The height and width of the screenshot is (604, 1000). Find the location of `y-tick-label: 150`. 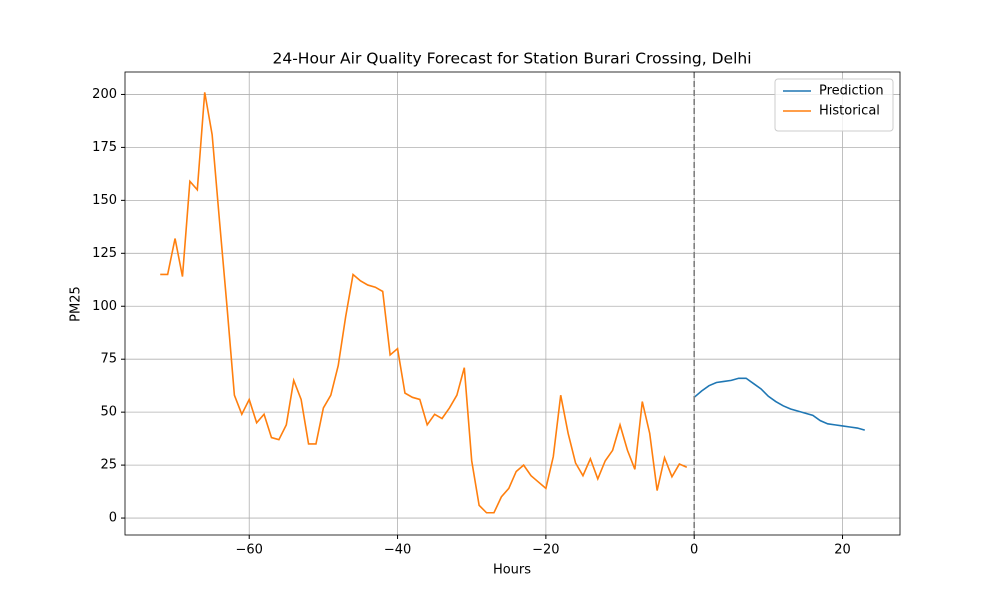

y-tick-label: 150 is located at coordinates (104, 200).